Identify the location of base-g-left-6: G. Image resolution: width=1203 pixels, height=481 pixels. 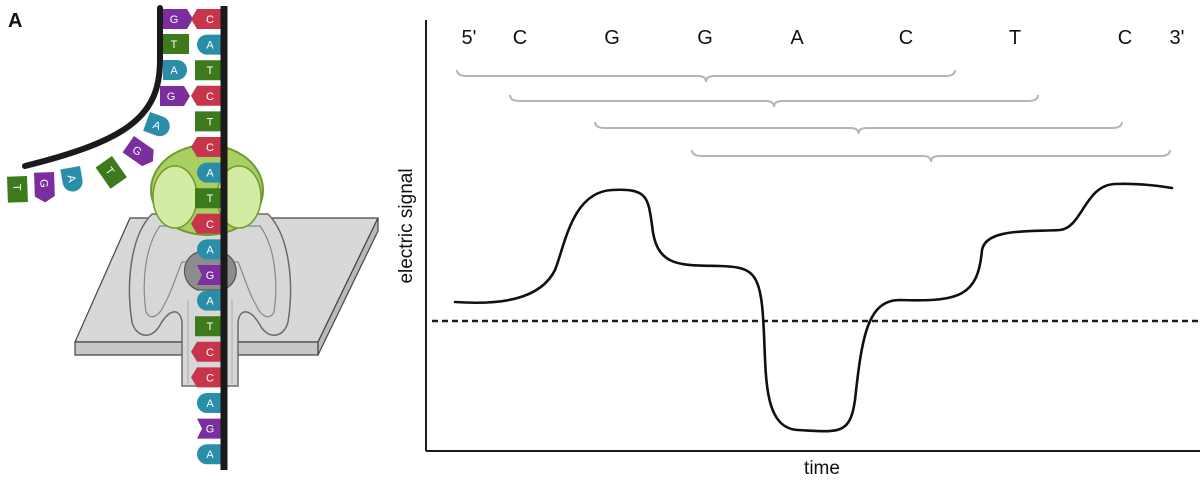
(138, 151).